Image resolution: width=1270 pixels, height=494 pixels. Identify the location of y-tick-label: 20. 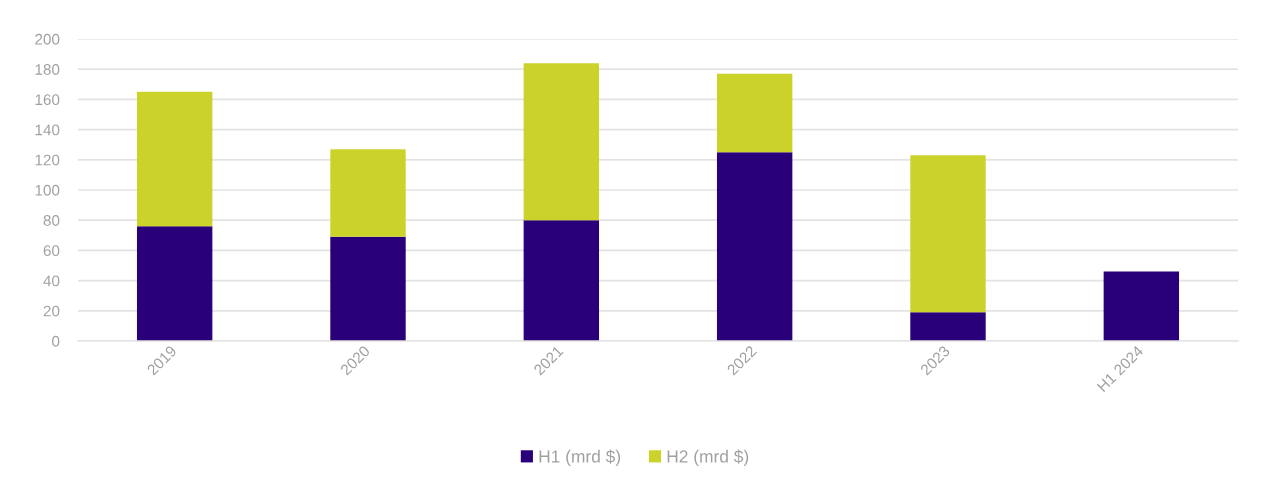
(51, 311).